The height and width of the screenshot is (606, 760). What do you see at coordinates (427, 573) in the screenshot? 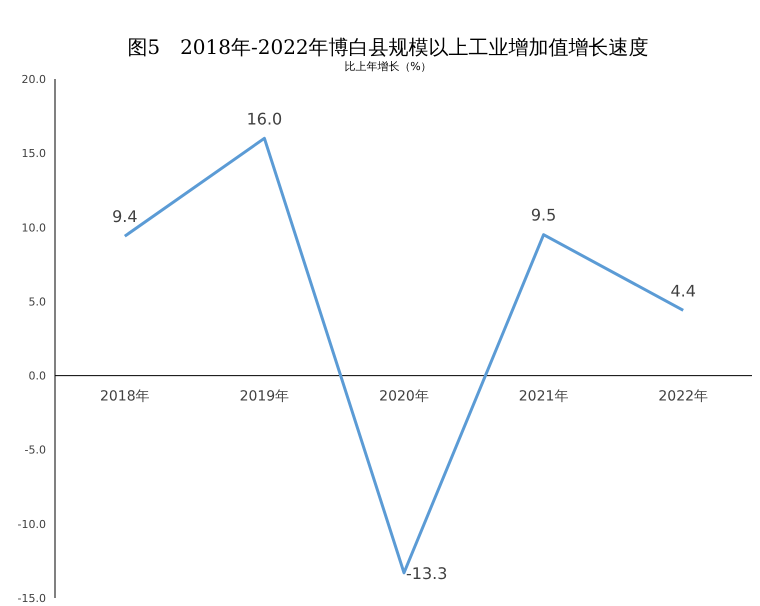
I see `data-label: -13.3` at bounding box center [427, 573].